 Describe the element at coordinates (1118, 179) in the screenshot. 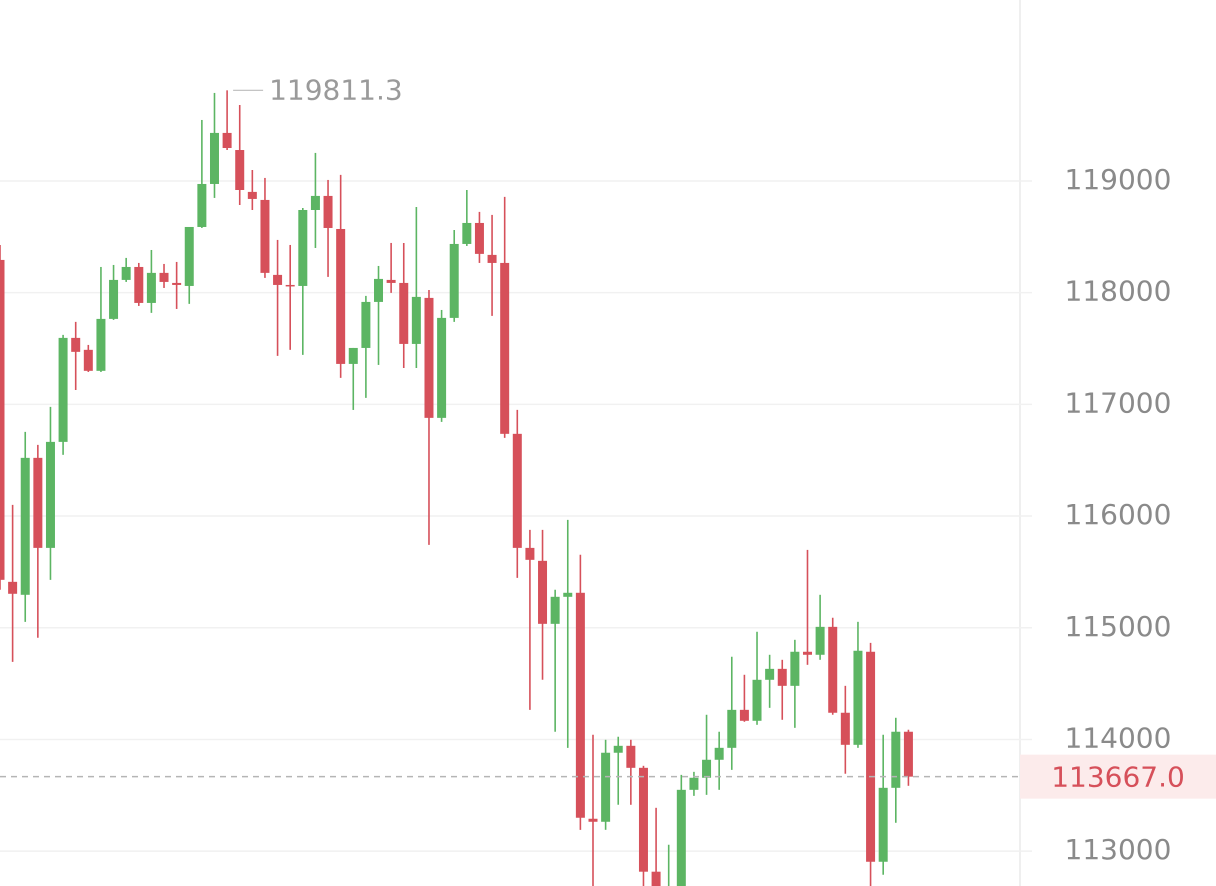

I see `y-tick-label: 119000` at that location.